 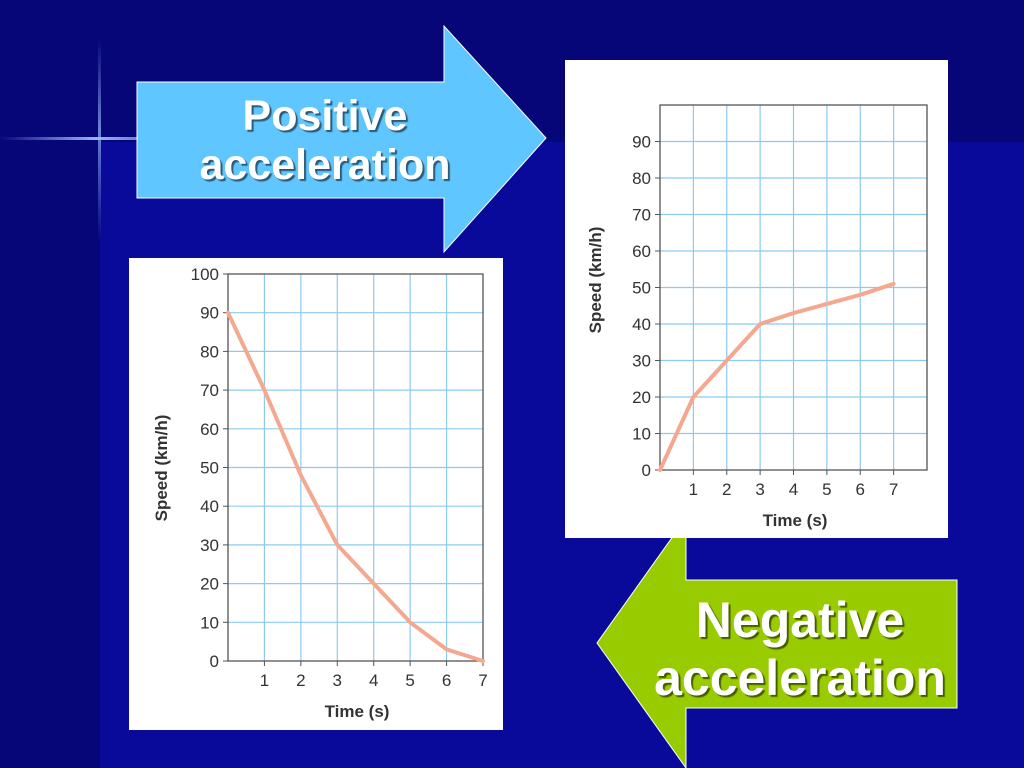 What do you see at coordinates (120, 138) in the screenshot?
I see `background-glow-line` at bounding box center [120, 138].